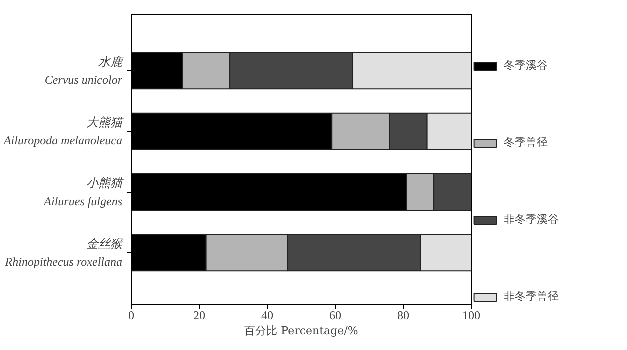 This screenshot has height=350, width=627. Describe the element at coordinates (268, 315) in the screenshot. I see `x-tick-label: 40` at that location.